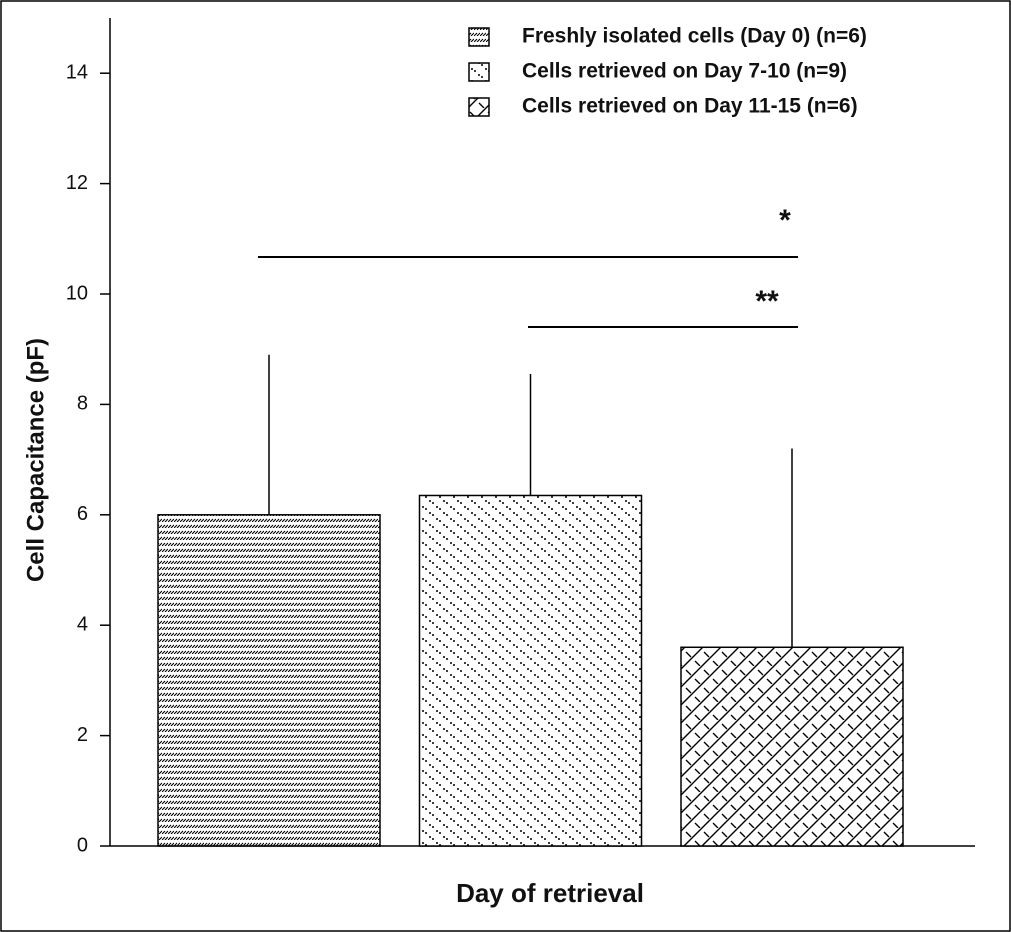 This screenshot has height=932, width=1011. What do you see at coordinates (82, 404) in the screenshot?
I see `y-tick-label: 8` at bounding box center [82, 404].